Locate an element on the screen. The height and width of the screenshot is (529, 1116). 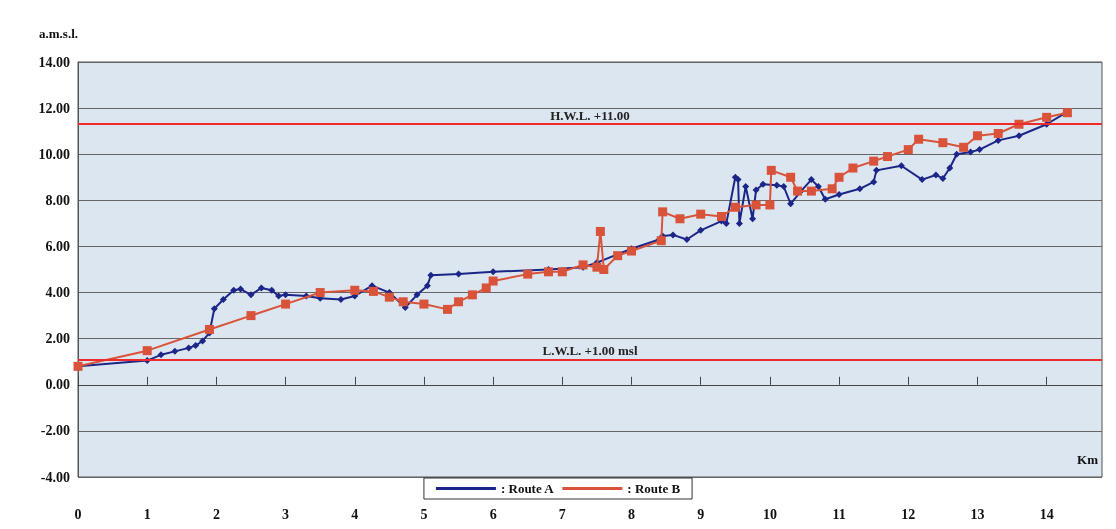
x-tick-label: 12 is located at coordinates (908, 514).